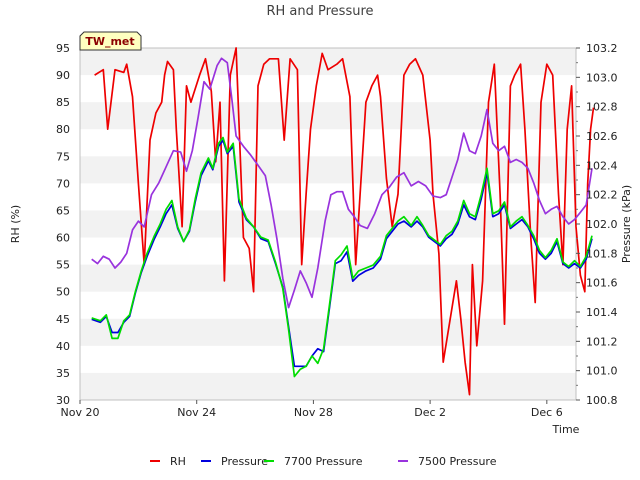 This screenshot has width=640, height=480. I want to click on y-right-tick-label: 101.6, so click(602, 283).